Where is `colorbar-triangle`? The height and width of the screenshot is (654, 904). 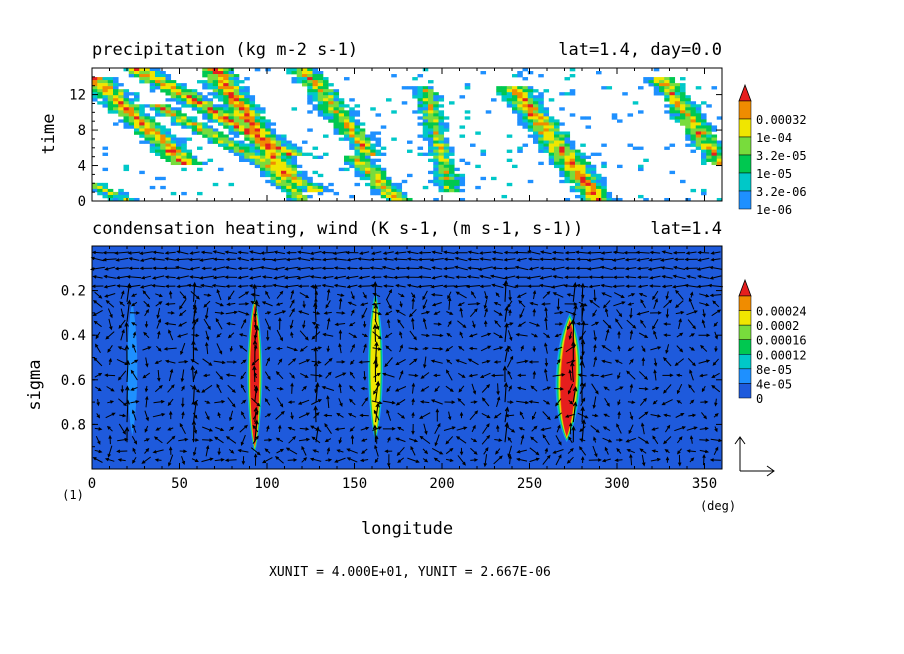
colorbar-triangle is located at coordinates (745, 92).